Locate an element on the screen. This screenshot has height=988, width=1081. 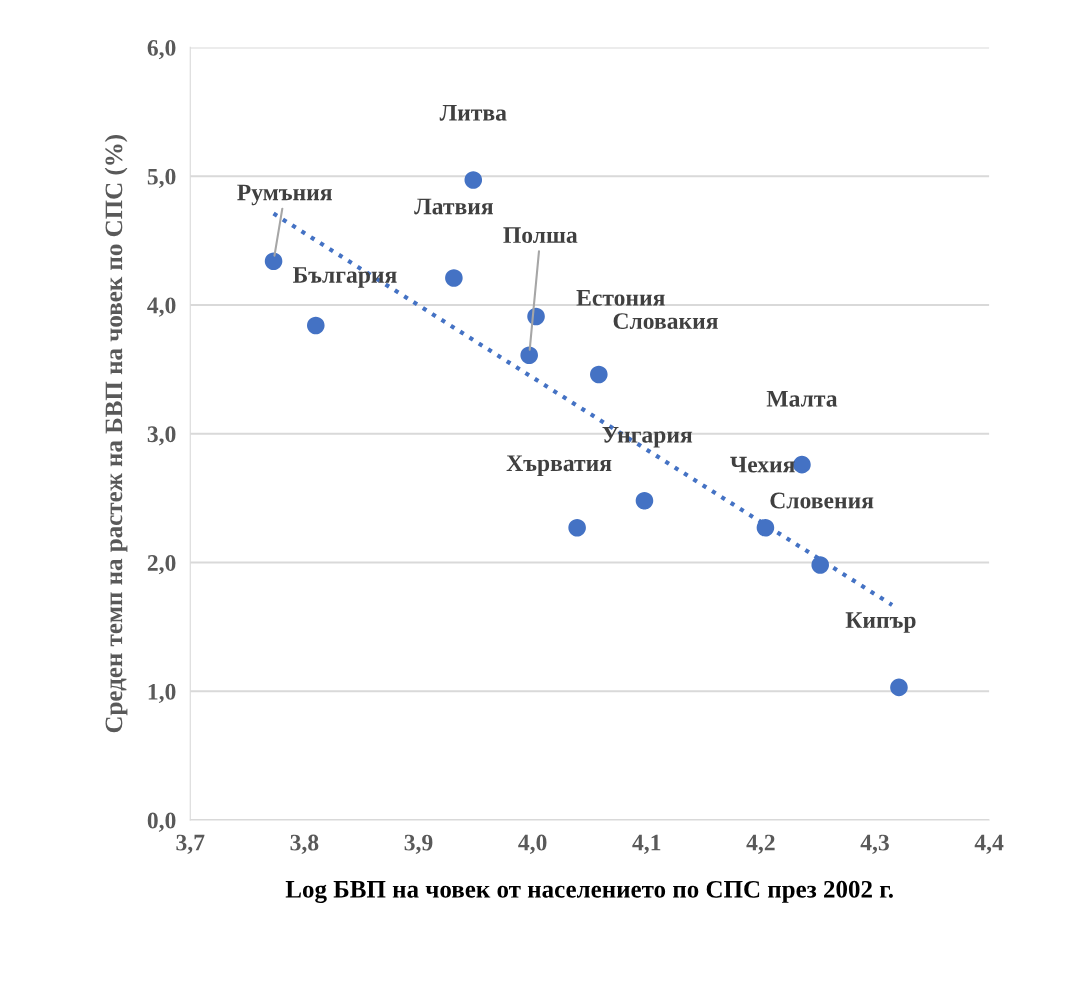
y-tick-label: 1,0 is located at coordinates (162, 693).